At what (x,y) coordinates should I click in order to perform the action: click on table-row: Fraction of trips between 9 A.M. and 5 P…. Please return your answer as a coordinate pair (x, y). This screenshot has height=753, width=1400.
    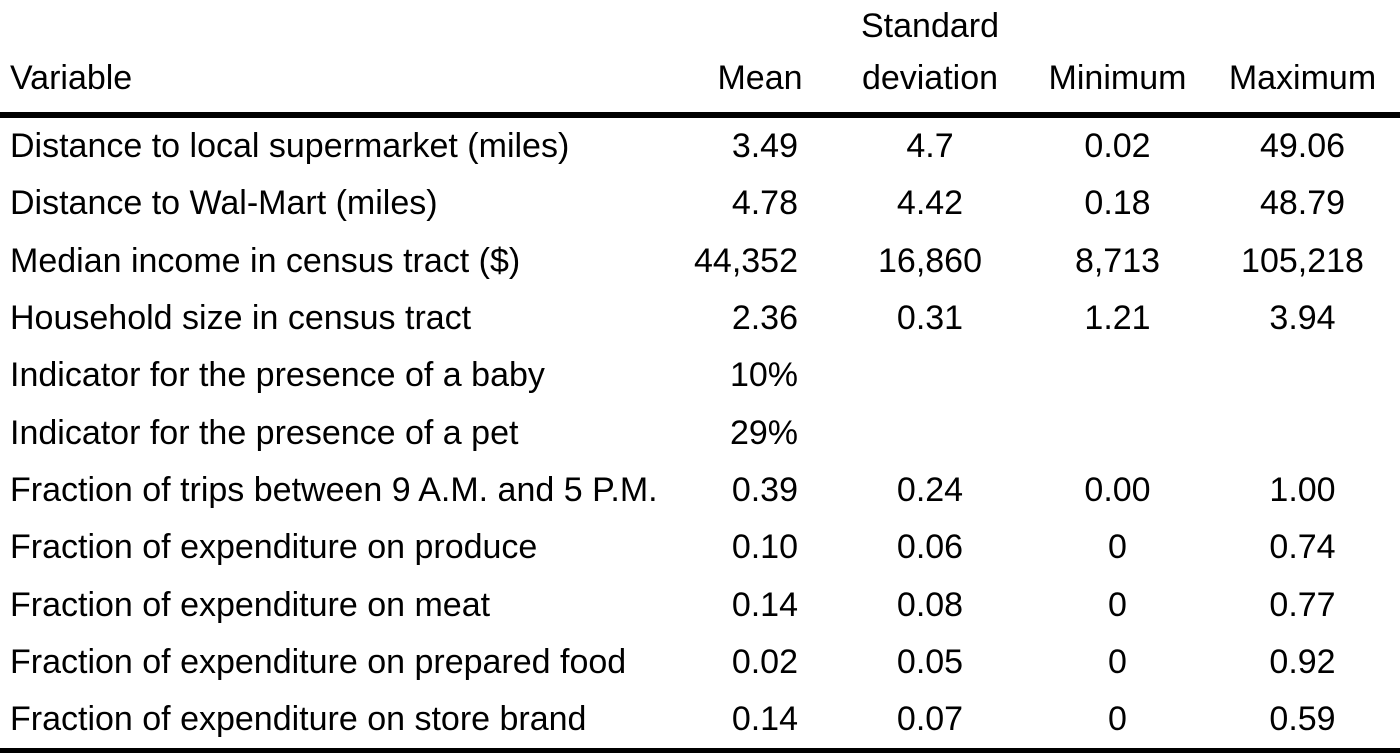
    Looking at the image, I should click on (700, 490).